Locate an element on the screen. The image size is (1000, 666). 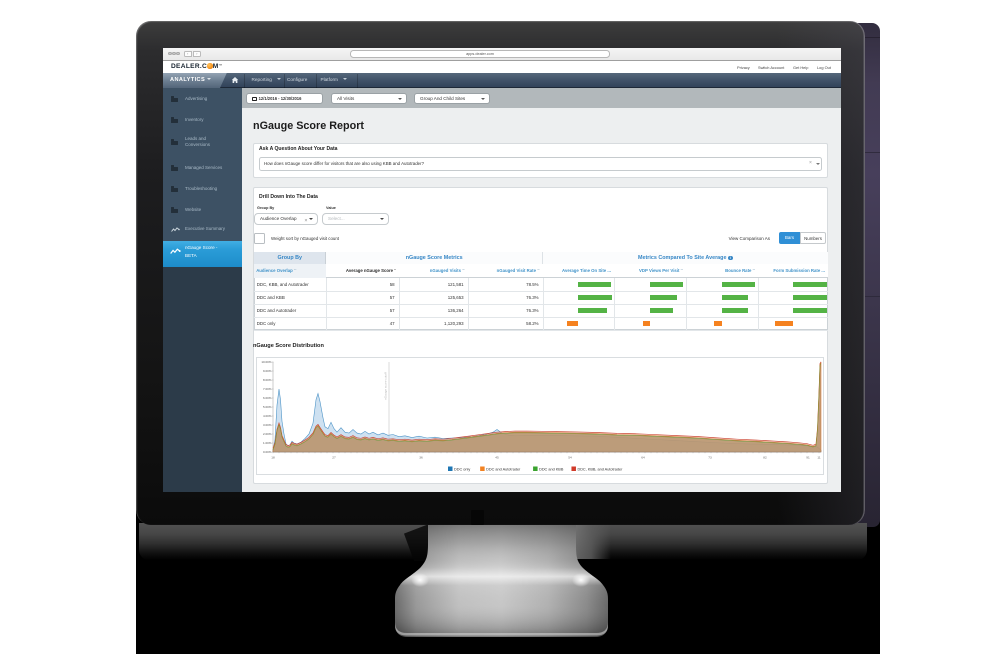
svg-text: 8.00% is located at coordinates (267, 380).